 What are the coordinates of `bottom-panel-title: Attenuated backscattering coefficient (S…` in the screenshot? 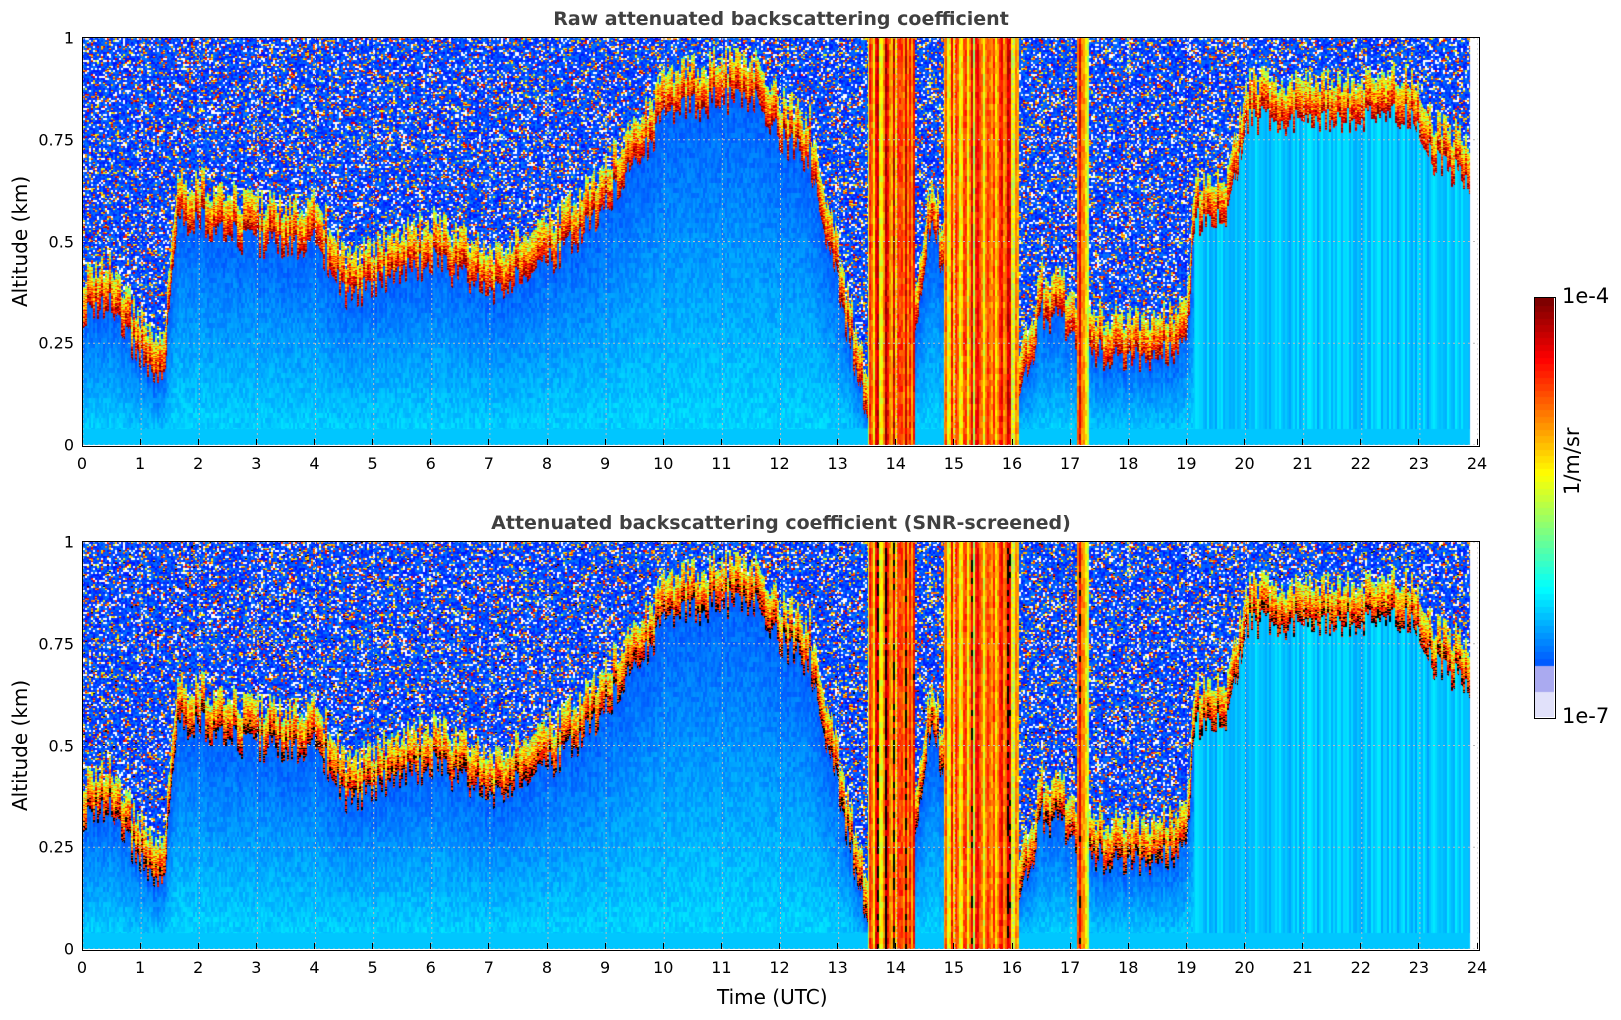 It's located at (781, 523).